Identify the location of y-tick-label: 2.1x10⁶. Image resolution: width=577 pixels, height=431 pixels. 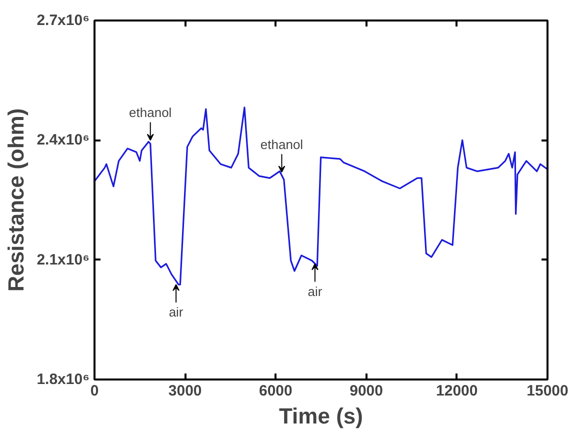
(63, 259).